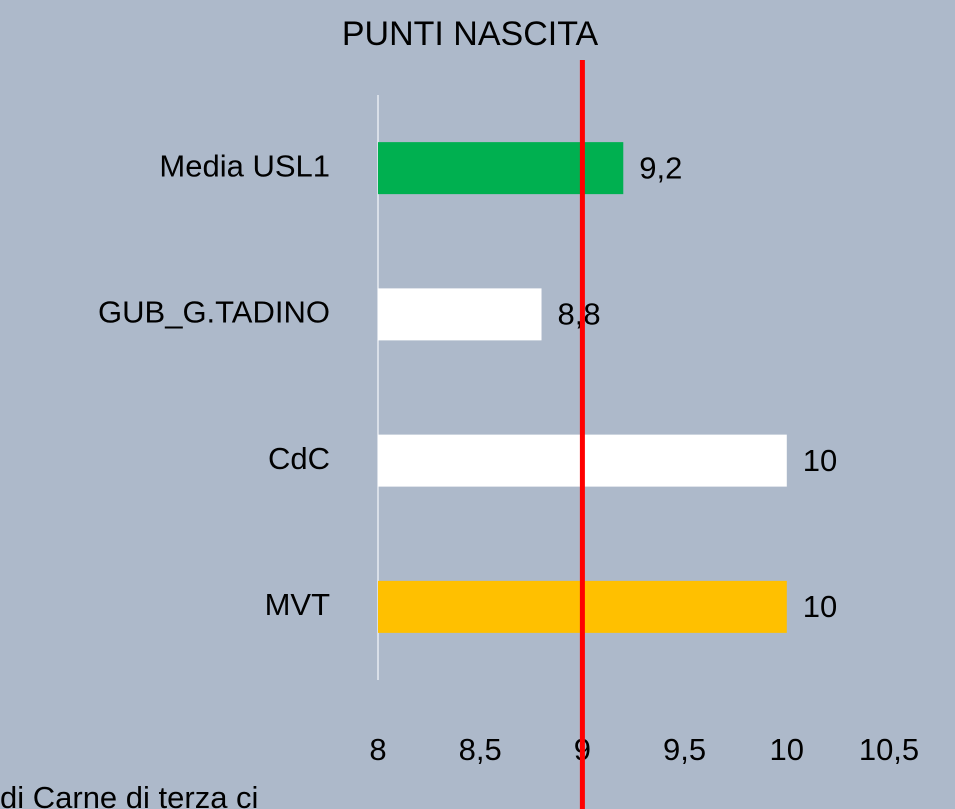 This screenshot has width=955, height=809. I want to click on y-tick-label: CdC, so click(299, 458).